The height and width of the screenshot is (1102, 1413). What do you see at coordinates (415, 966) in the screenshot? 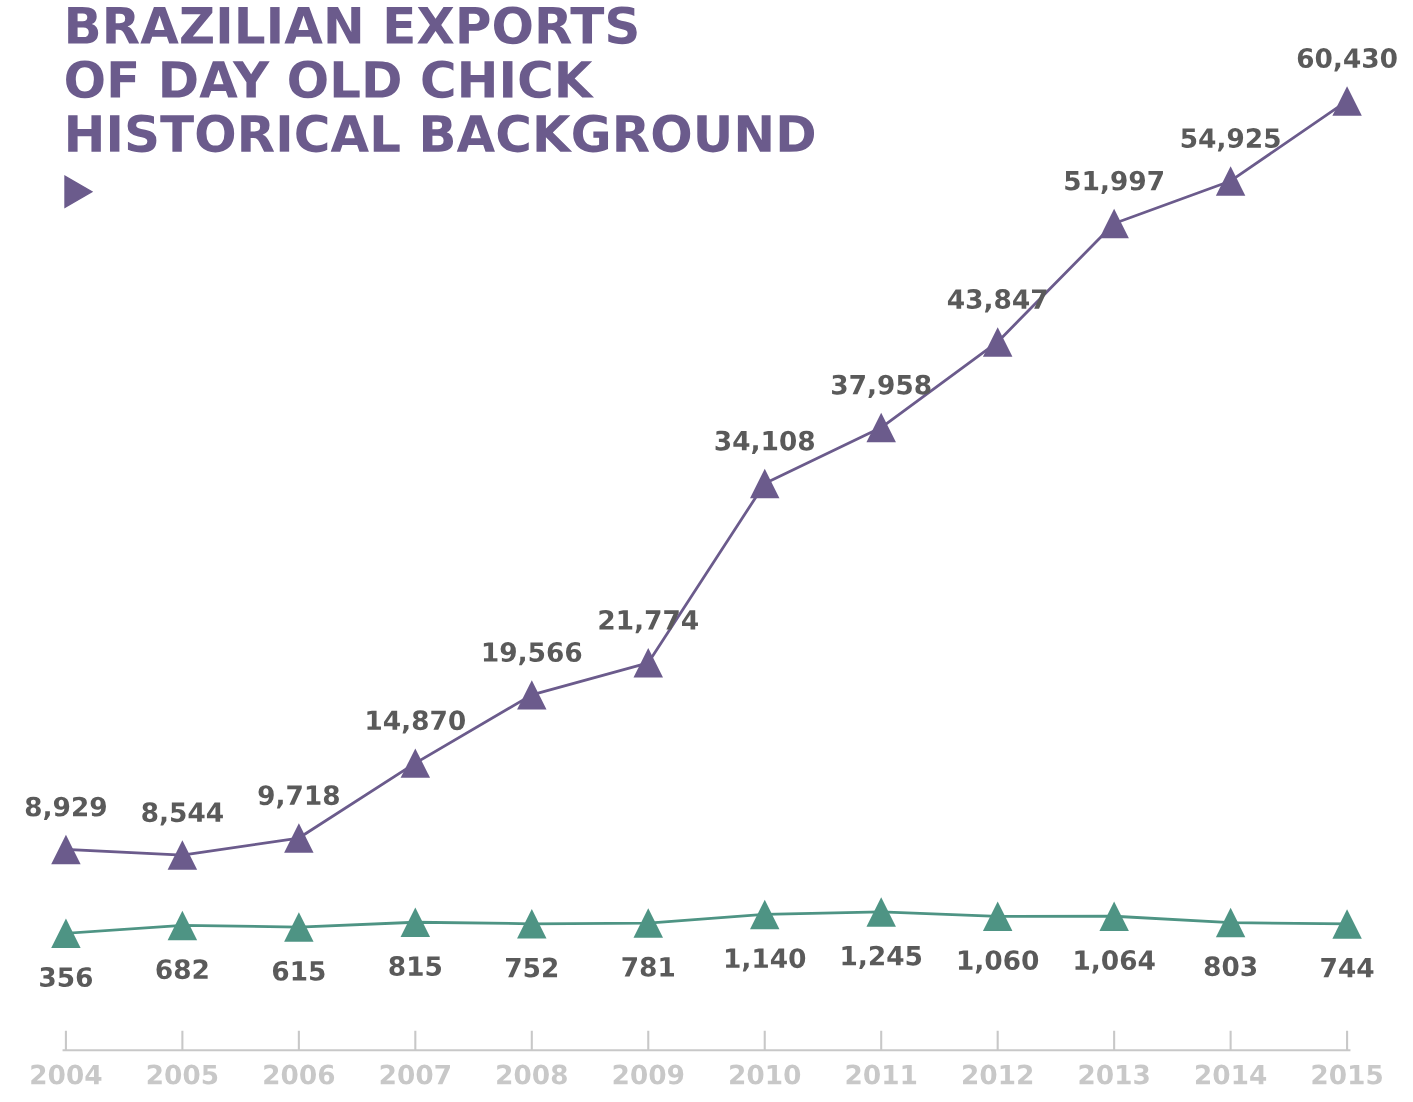
I see `data-label: 815` at bounding box center [415, 966].